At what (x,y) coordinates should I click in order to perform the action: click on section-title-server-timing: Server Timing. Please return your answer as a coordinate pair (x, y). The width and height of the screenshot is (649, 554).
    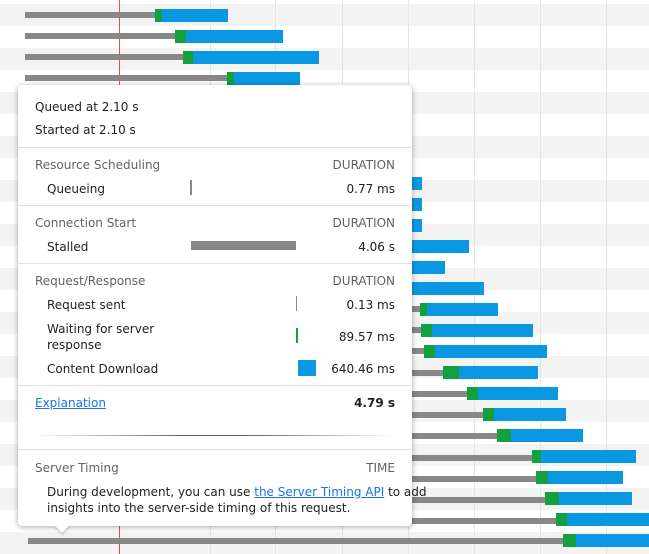
    Looking at the image, I should click on (77, 468).